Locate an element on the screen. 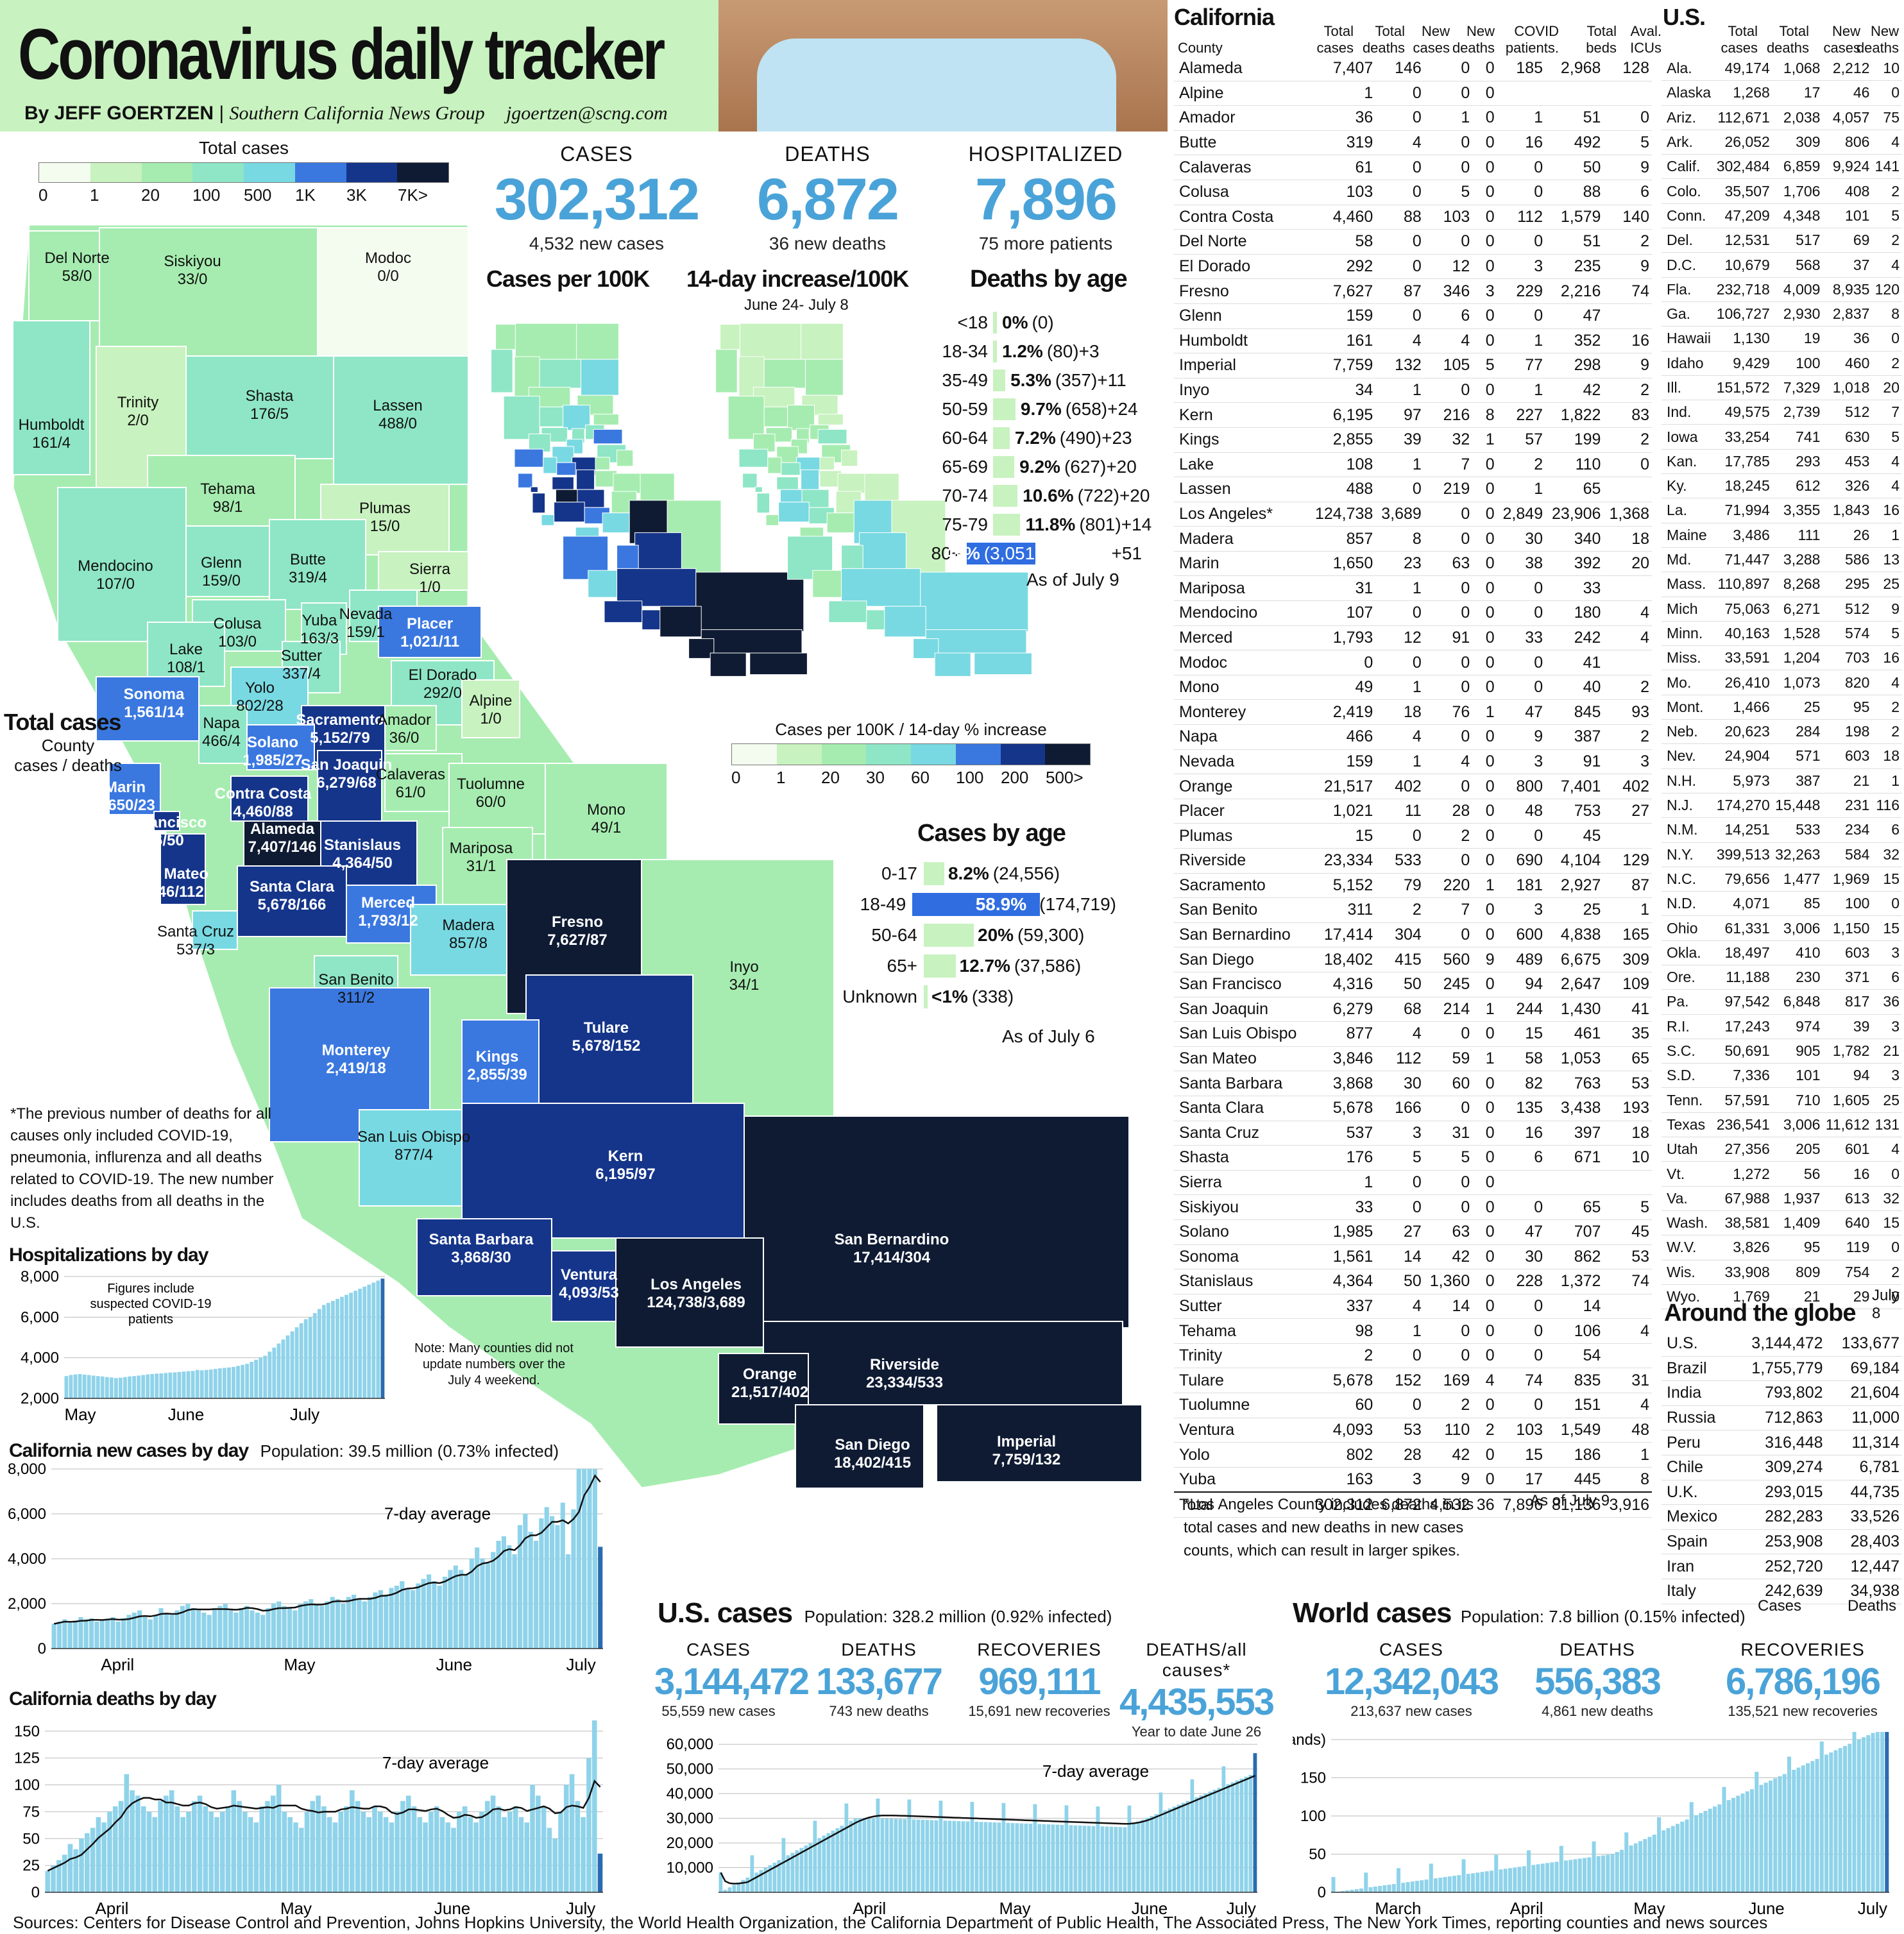 Image resolution: width=1904 pixels, height=1934 pixels. county-name-label: San Bernardino is located at coordinates (892, 1240).